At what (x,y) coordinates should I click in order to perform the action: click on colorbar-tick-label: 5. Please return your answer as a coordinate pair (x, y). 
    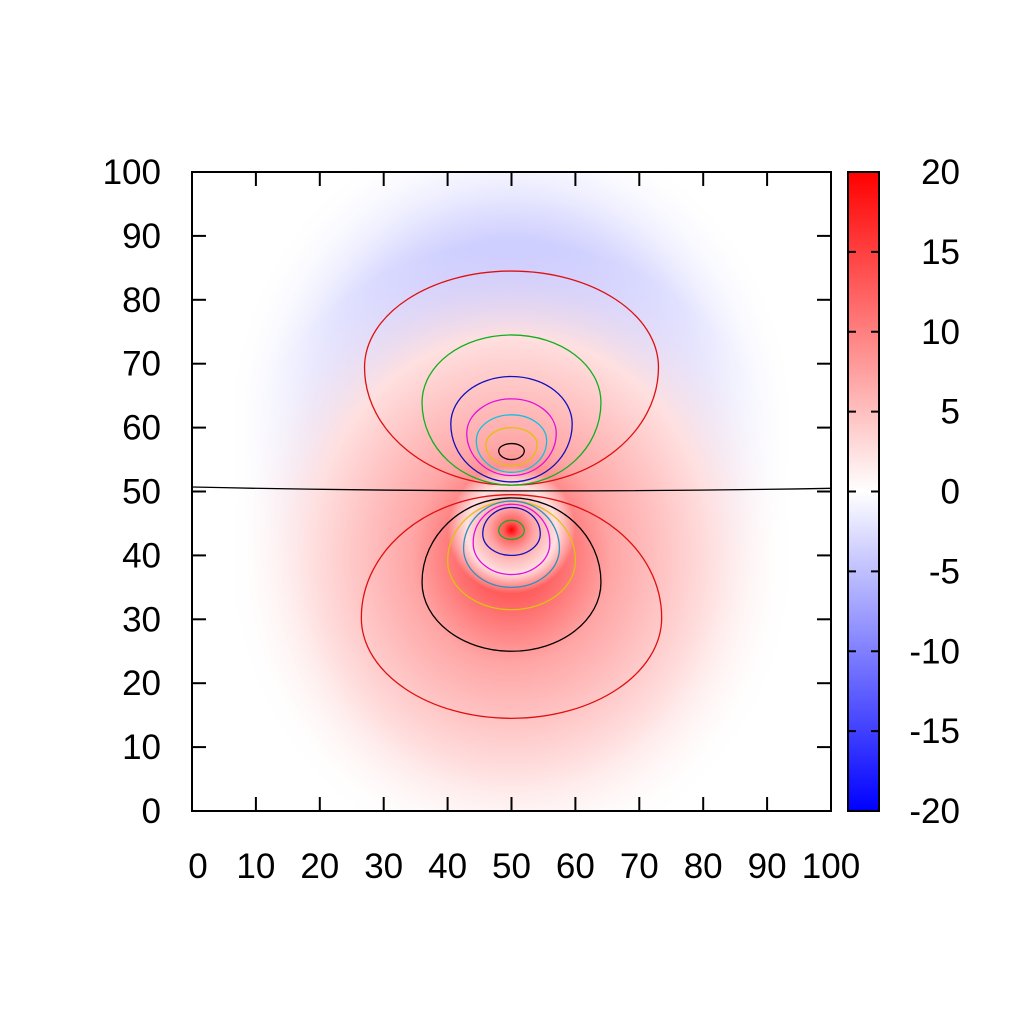
    Looking at the image, I should click on (950, 412).